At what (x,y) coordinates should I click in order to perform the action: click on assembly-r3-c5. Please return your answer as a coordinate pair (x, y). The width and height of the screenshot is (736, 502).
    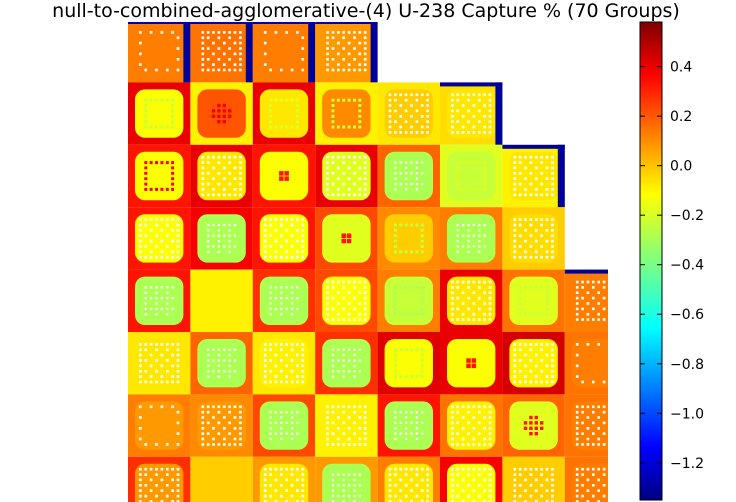
    Looking at the image, I should click on (471, 238).